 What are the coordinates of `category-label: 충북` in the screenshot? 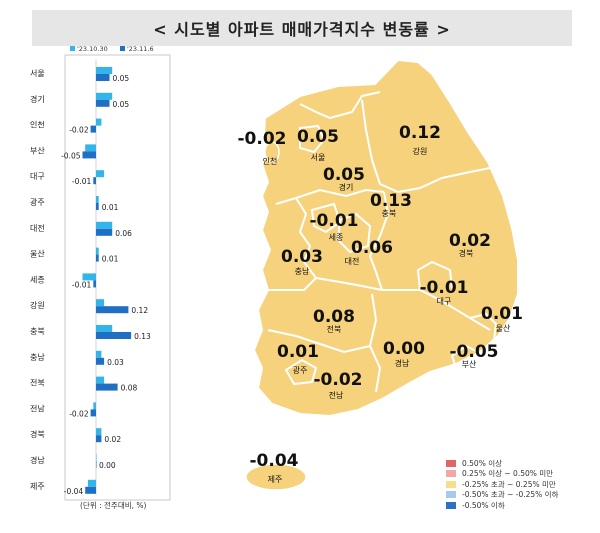 It's located at (37, 331).